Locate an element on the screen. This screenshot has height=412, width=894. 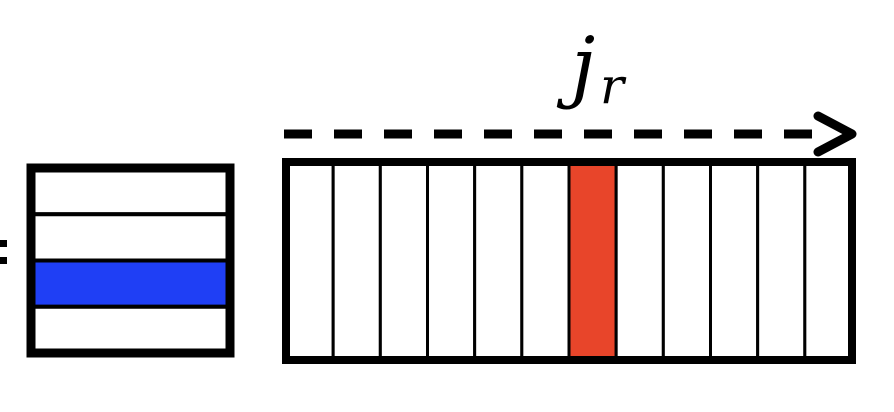
index-label: j r is located at coordinates (591, 68).